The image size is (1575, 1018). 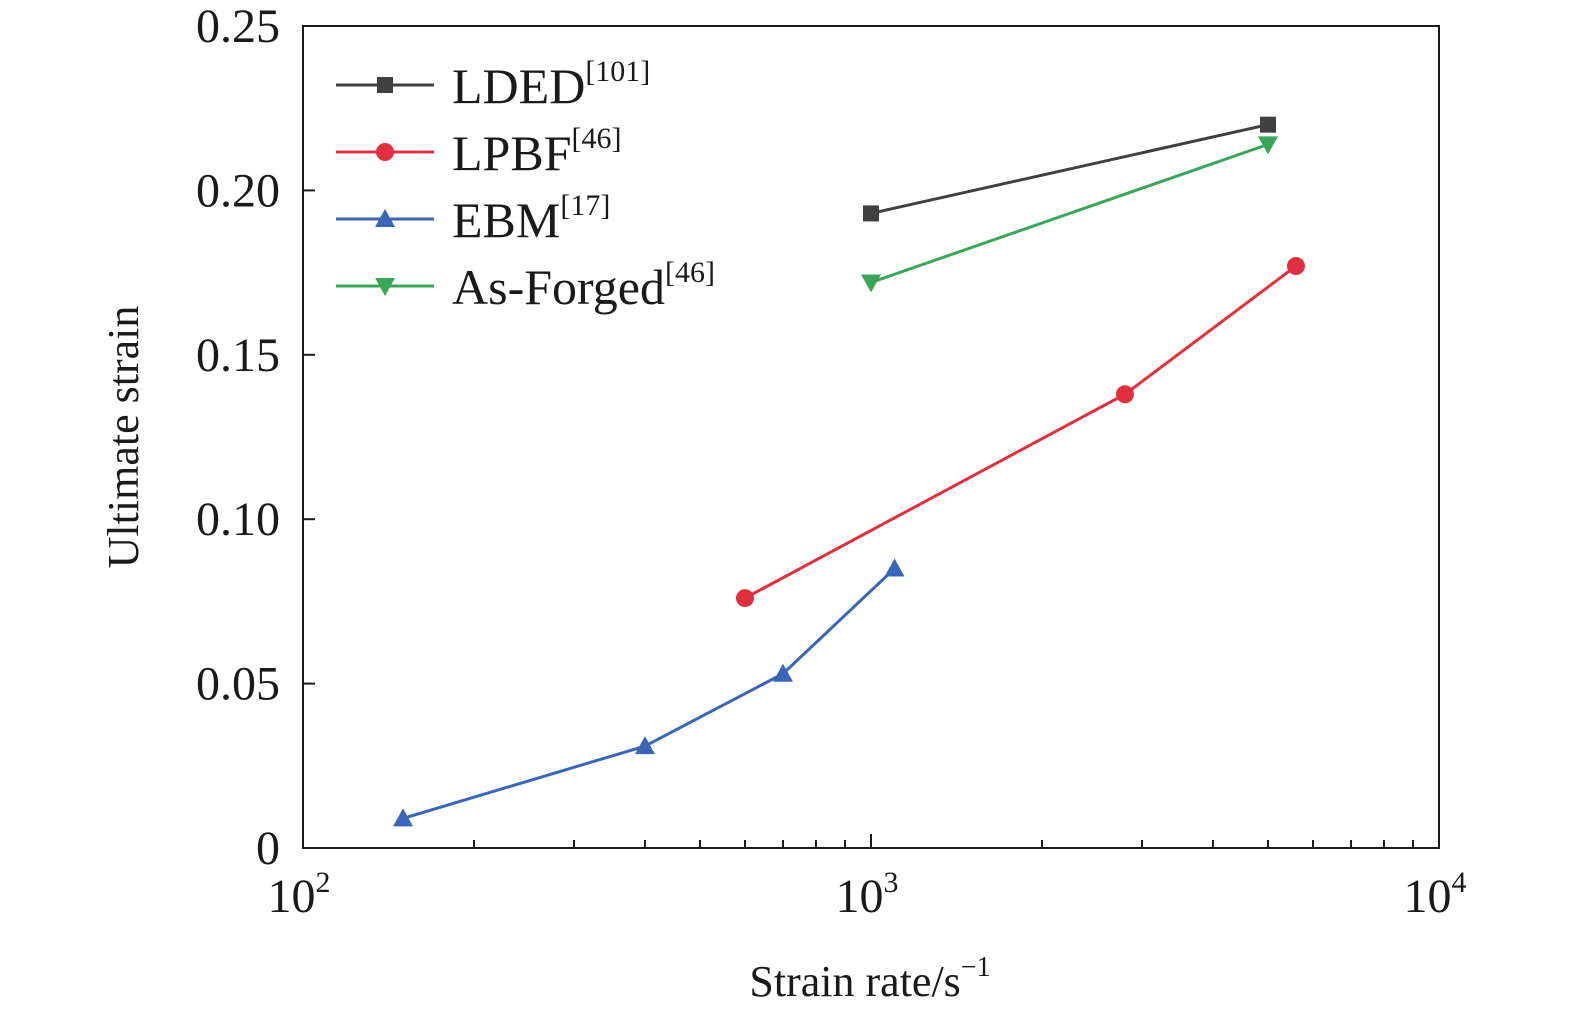 I want to click on series-ebm, so click(x=649, y=692).